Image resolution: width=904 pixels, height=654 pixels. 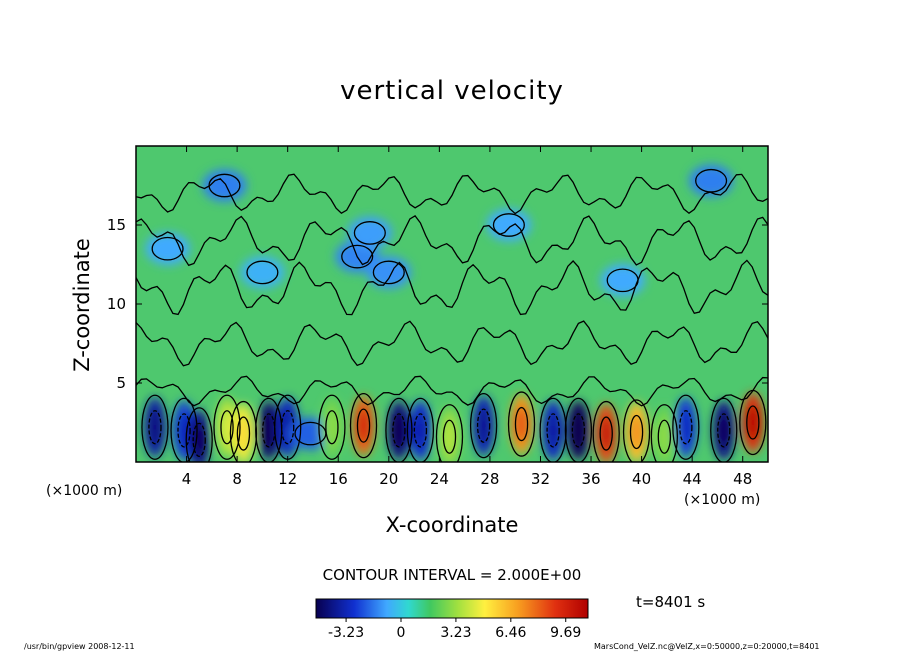 I want to click on colorbar-tick-label: 3.23, so click(x=455, y=633).